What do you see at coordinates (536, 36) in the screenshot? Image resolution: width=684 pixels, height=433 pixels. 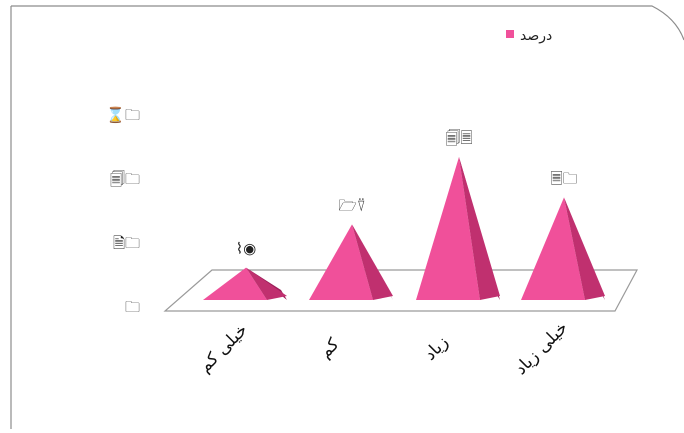 I see `legend-label: درصد` at bounding box center [536, 36].